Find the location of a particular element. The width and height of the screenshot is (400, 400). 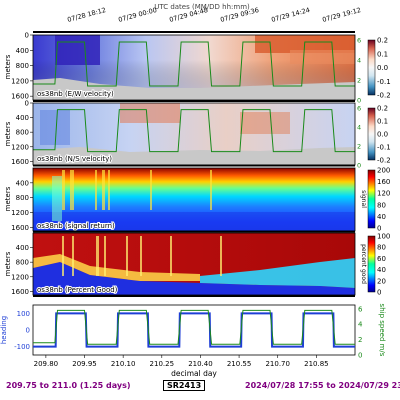

panel2-colorbar-tick: 0.0 is located at coordinates (382, 135).